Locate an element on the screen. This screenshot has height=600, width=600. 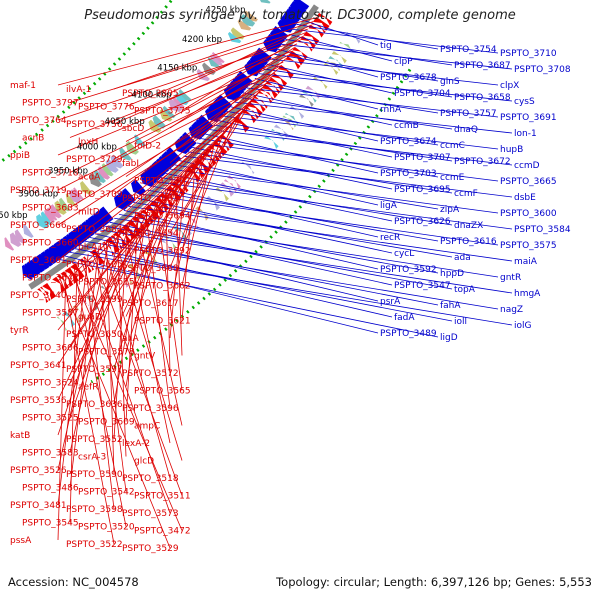
gene-label: PSPTO_3578 is located at coordinates (106, 353).